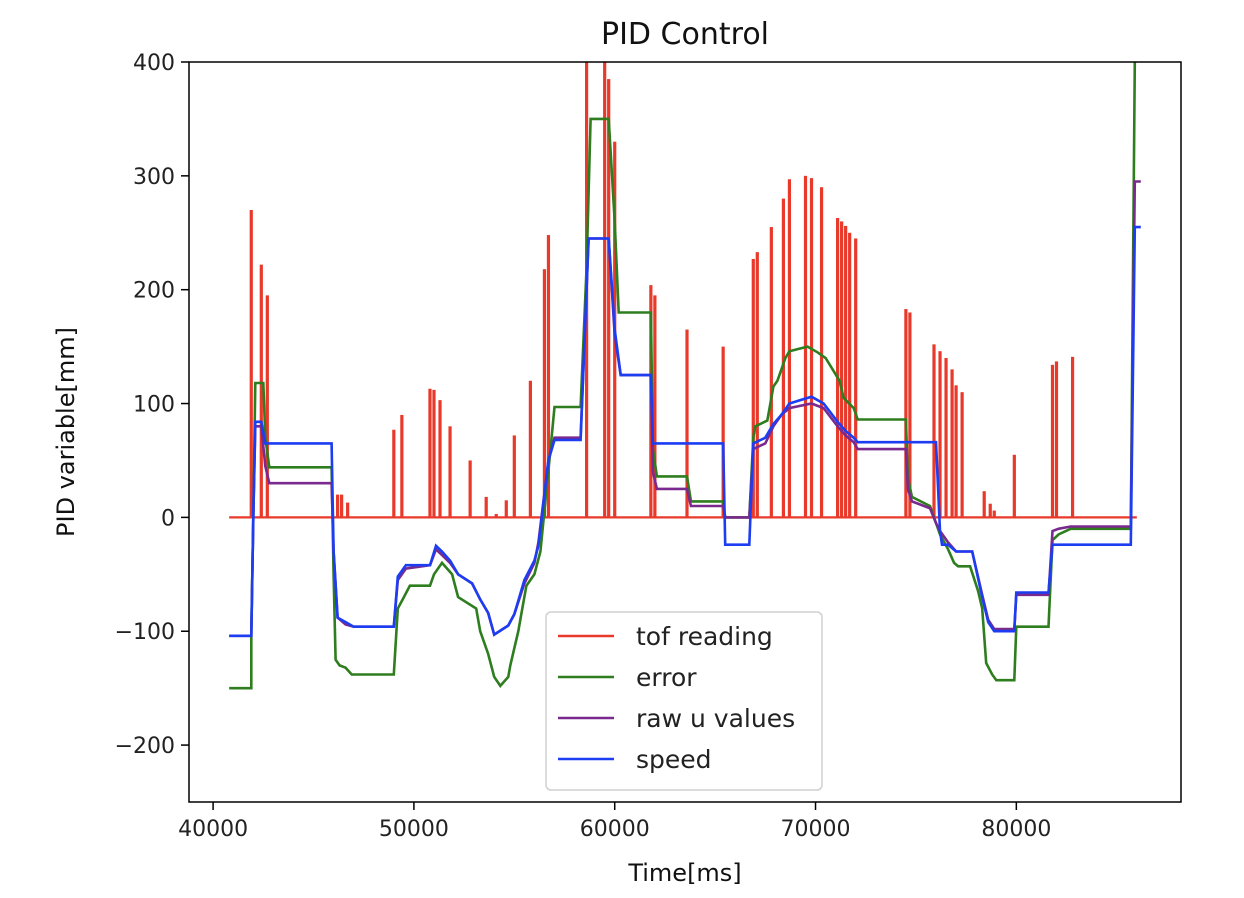 The height and width of the screenshot is (898, 1244). Describe the element at coordinates (674, 759) in the screenshot. I see `legend-label: speed` at that location.